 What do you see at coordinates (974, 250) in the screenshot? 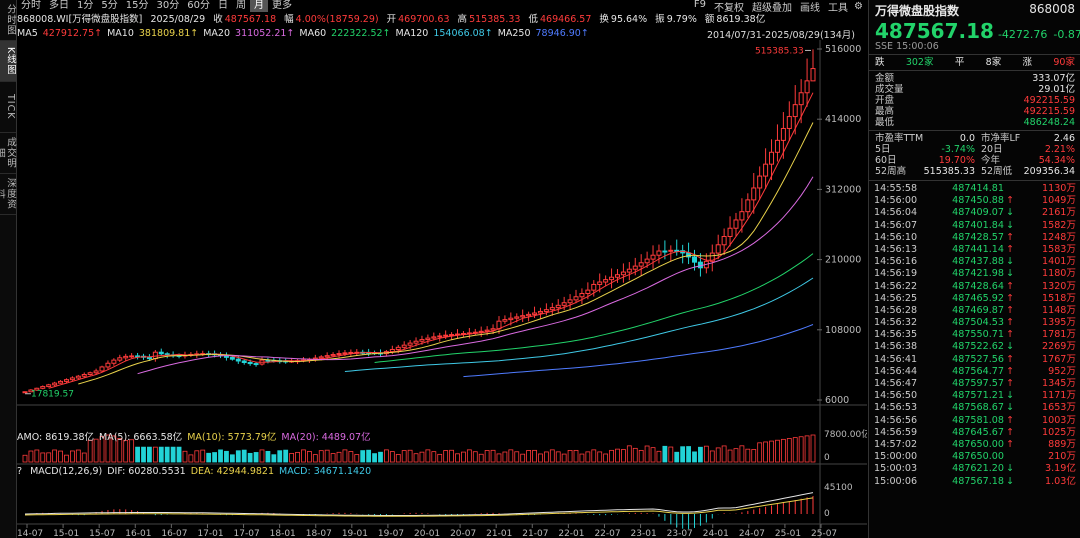
I see `tick-row: 14:56:13 487441.14 ↑ 1583万` at bounding box center [974, 250].